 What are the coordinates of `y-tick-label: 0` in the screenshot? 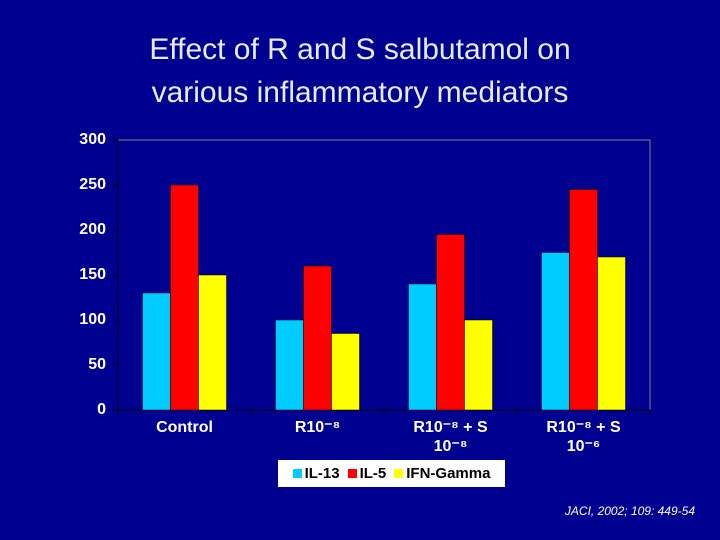 It's located at (101, 409).